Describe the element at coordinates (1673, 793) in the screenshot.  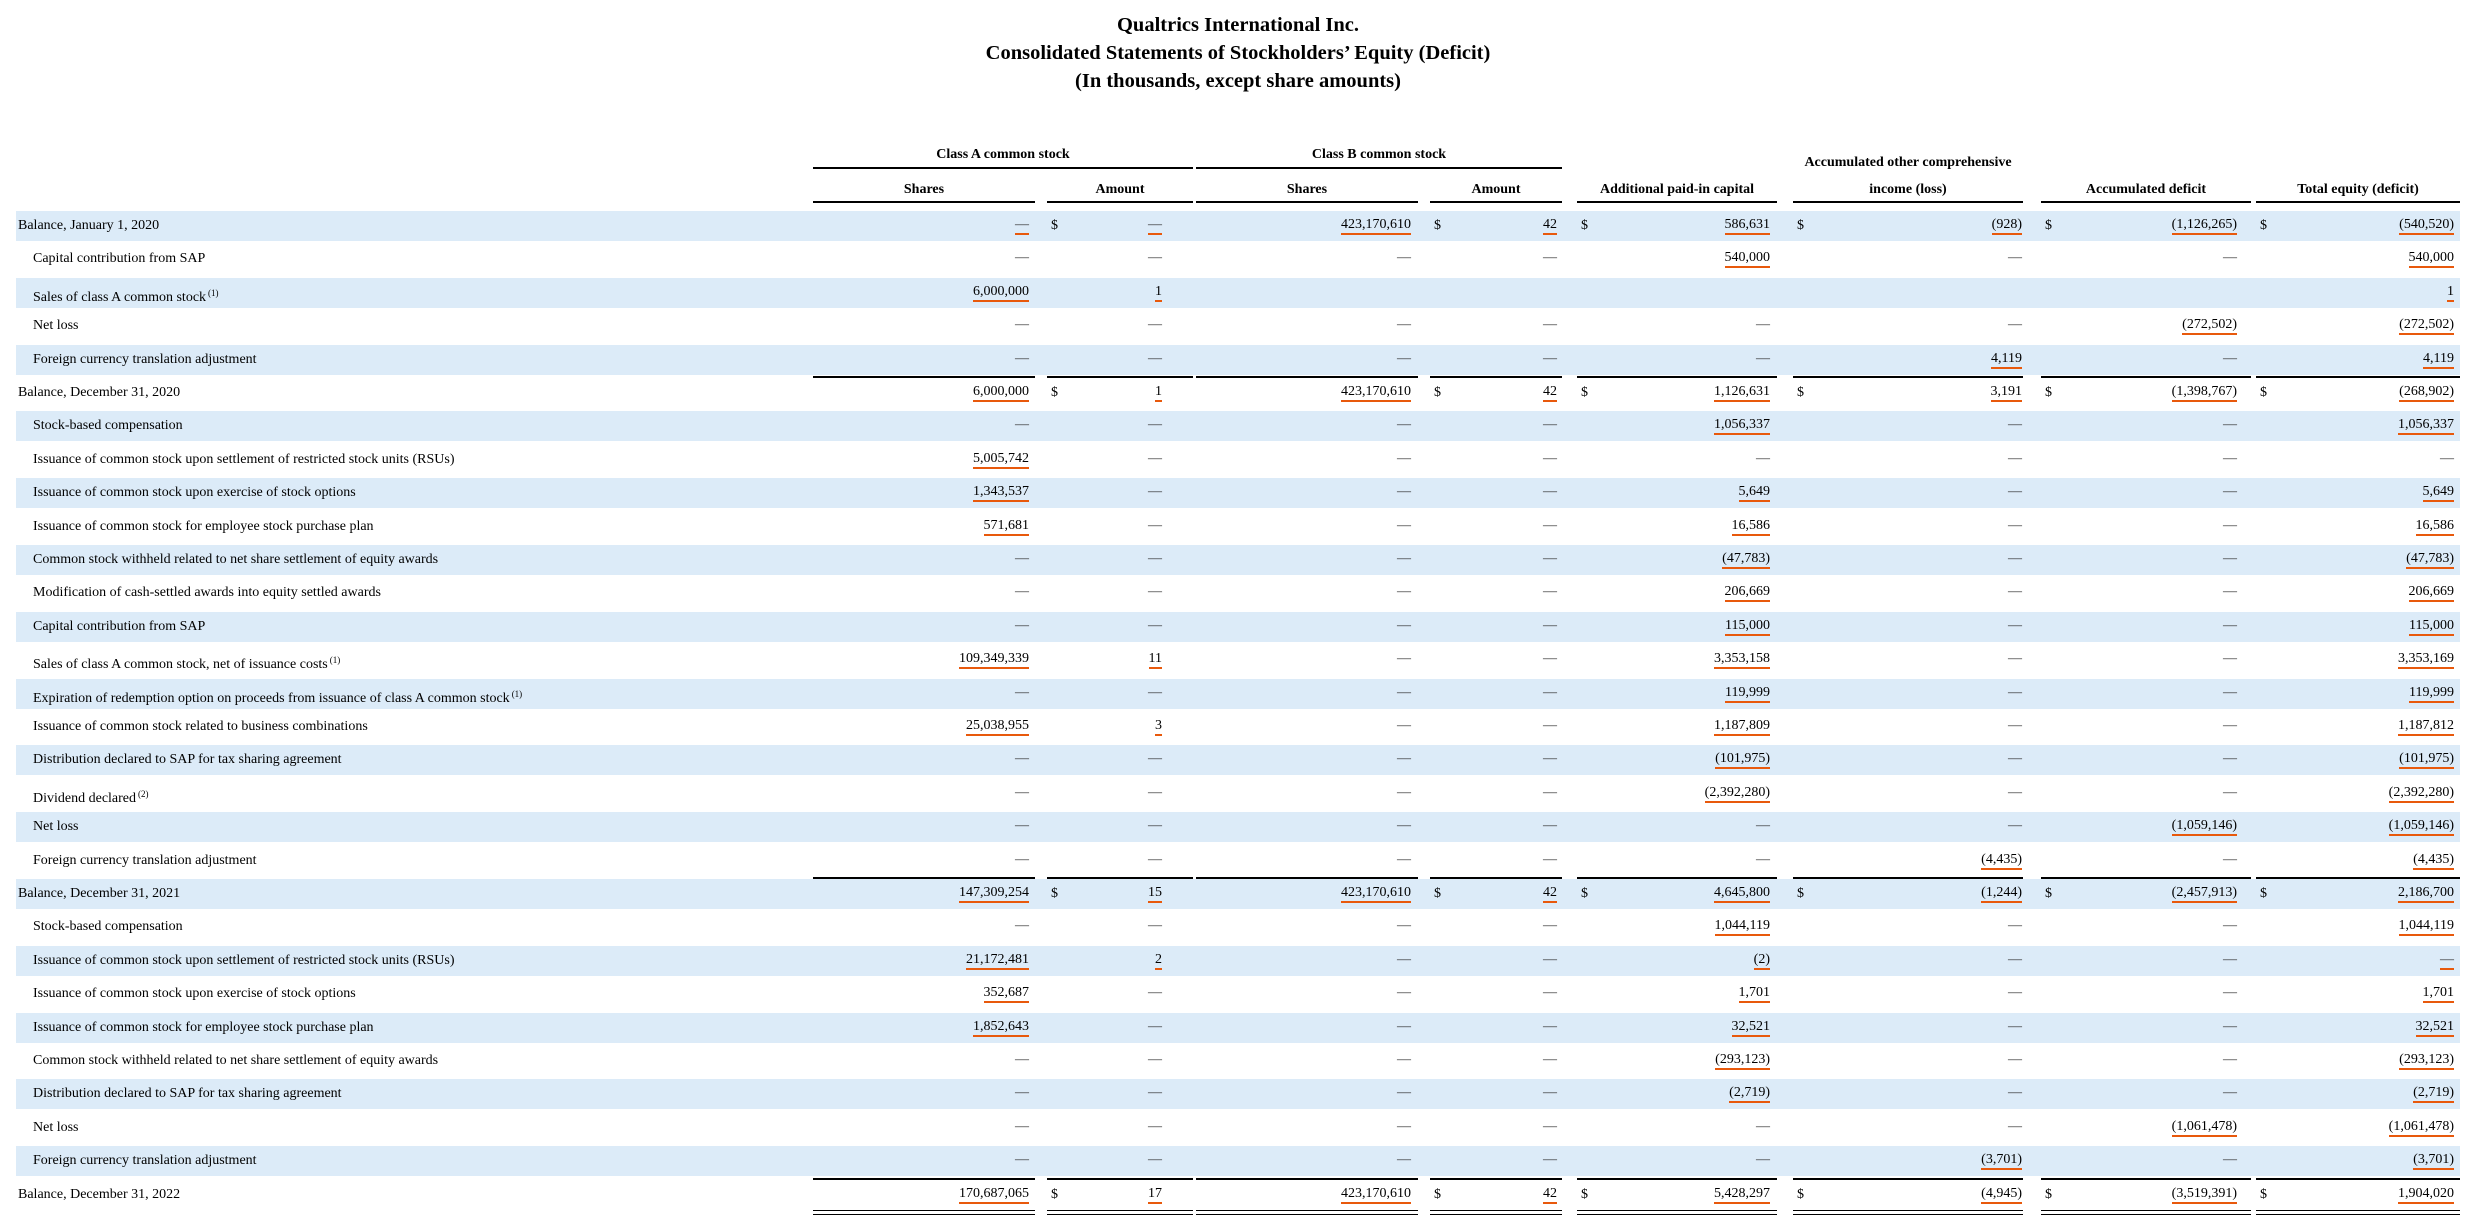
I see `table-cell: (2,392,280)` at that location.